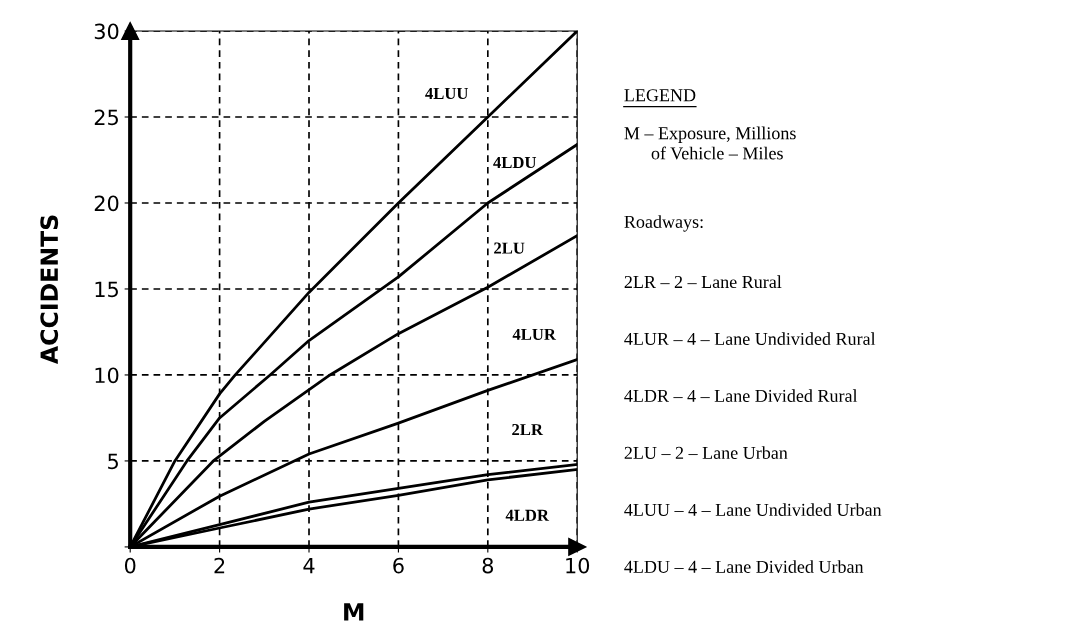 The width and height of the screenshot is (1085, 633). I want to click on text: 4LUR – 4 – Lane Undivided Rural, so click(750, 339).